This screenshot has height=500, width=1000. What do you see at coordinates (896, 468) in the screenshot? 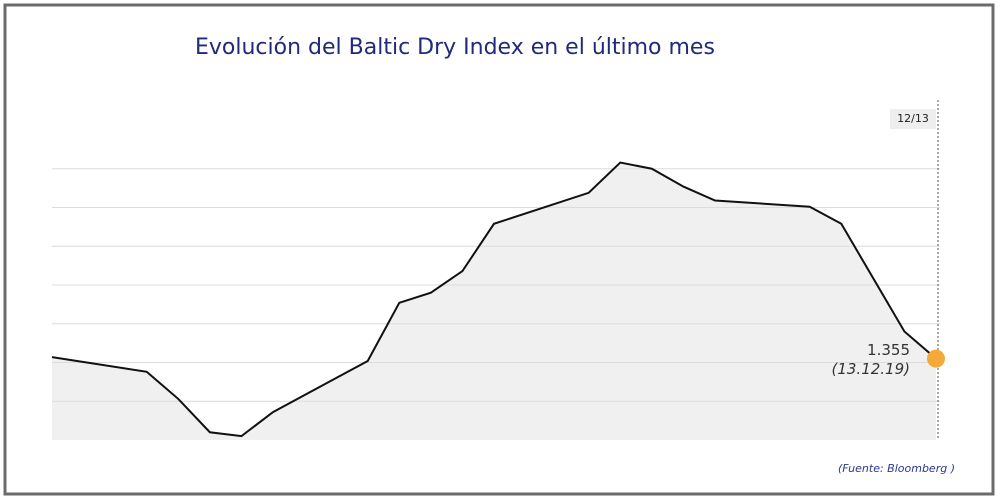
I see `source: (Fuente: Bloomberg )` at bounding box center [896, 468].